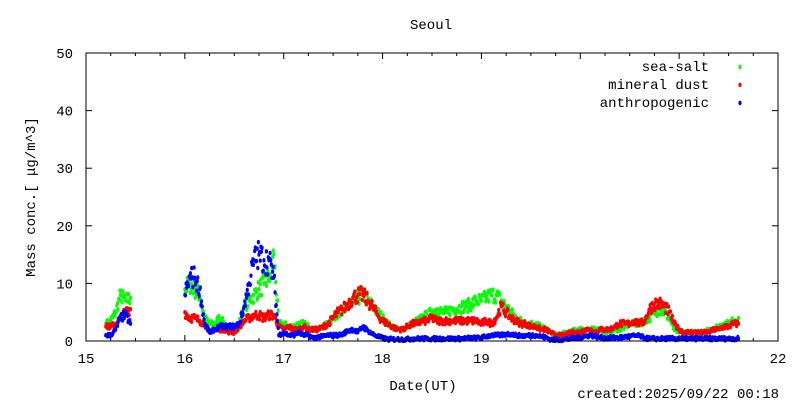 The width and height of the screenshot is (800, 405). Describe the element at coordinates (658, 86) in the screenshot. I see `legend-label: mineral dust` at that location.